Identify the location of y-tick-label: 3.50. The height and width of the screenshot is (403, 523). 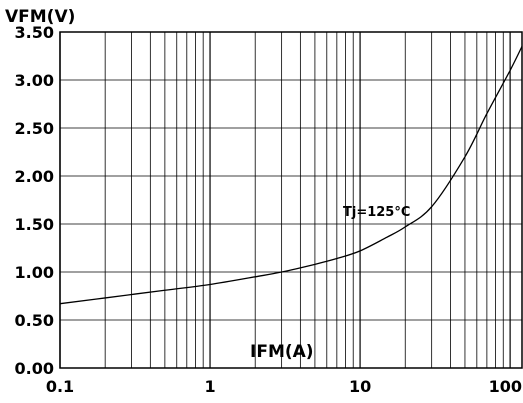
(34, 32).